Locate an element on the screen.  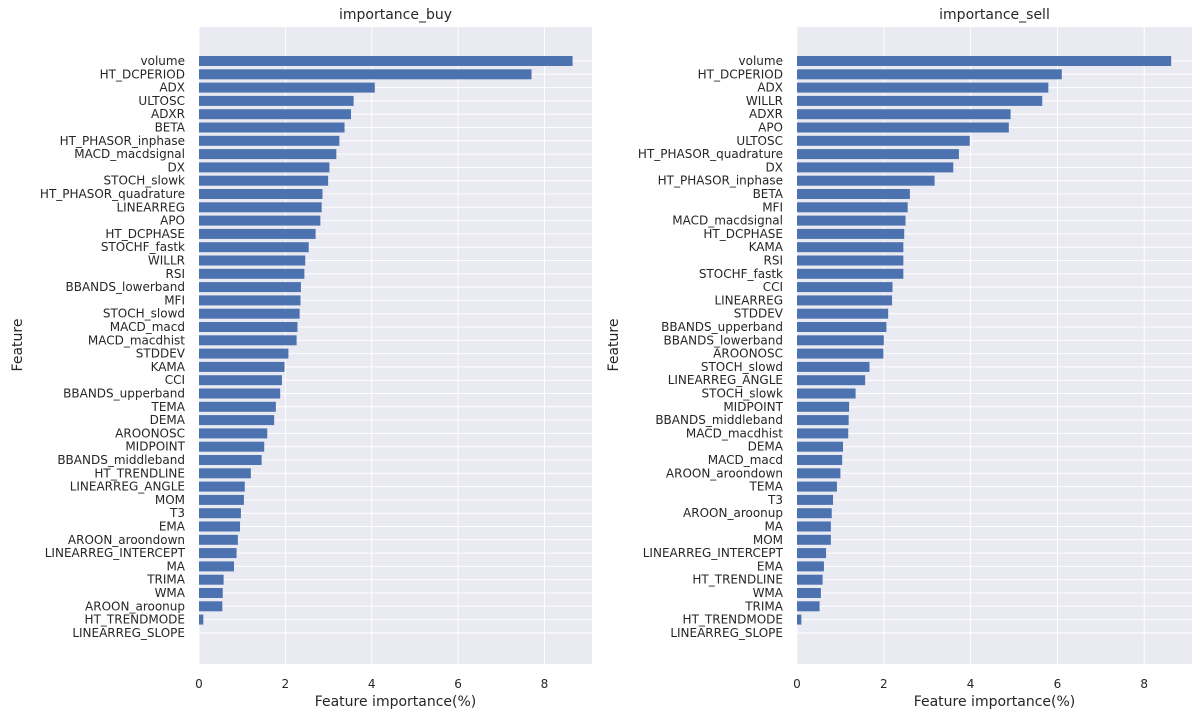
category-label-sell: MACD_macd is located at coordinates (745, 460).